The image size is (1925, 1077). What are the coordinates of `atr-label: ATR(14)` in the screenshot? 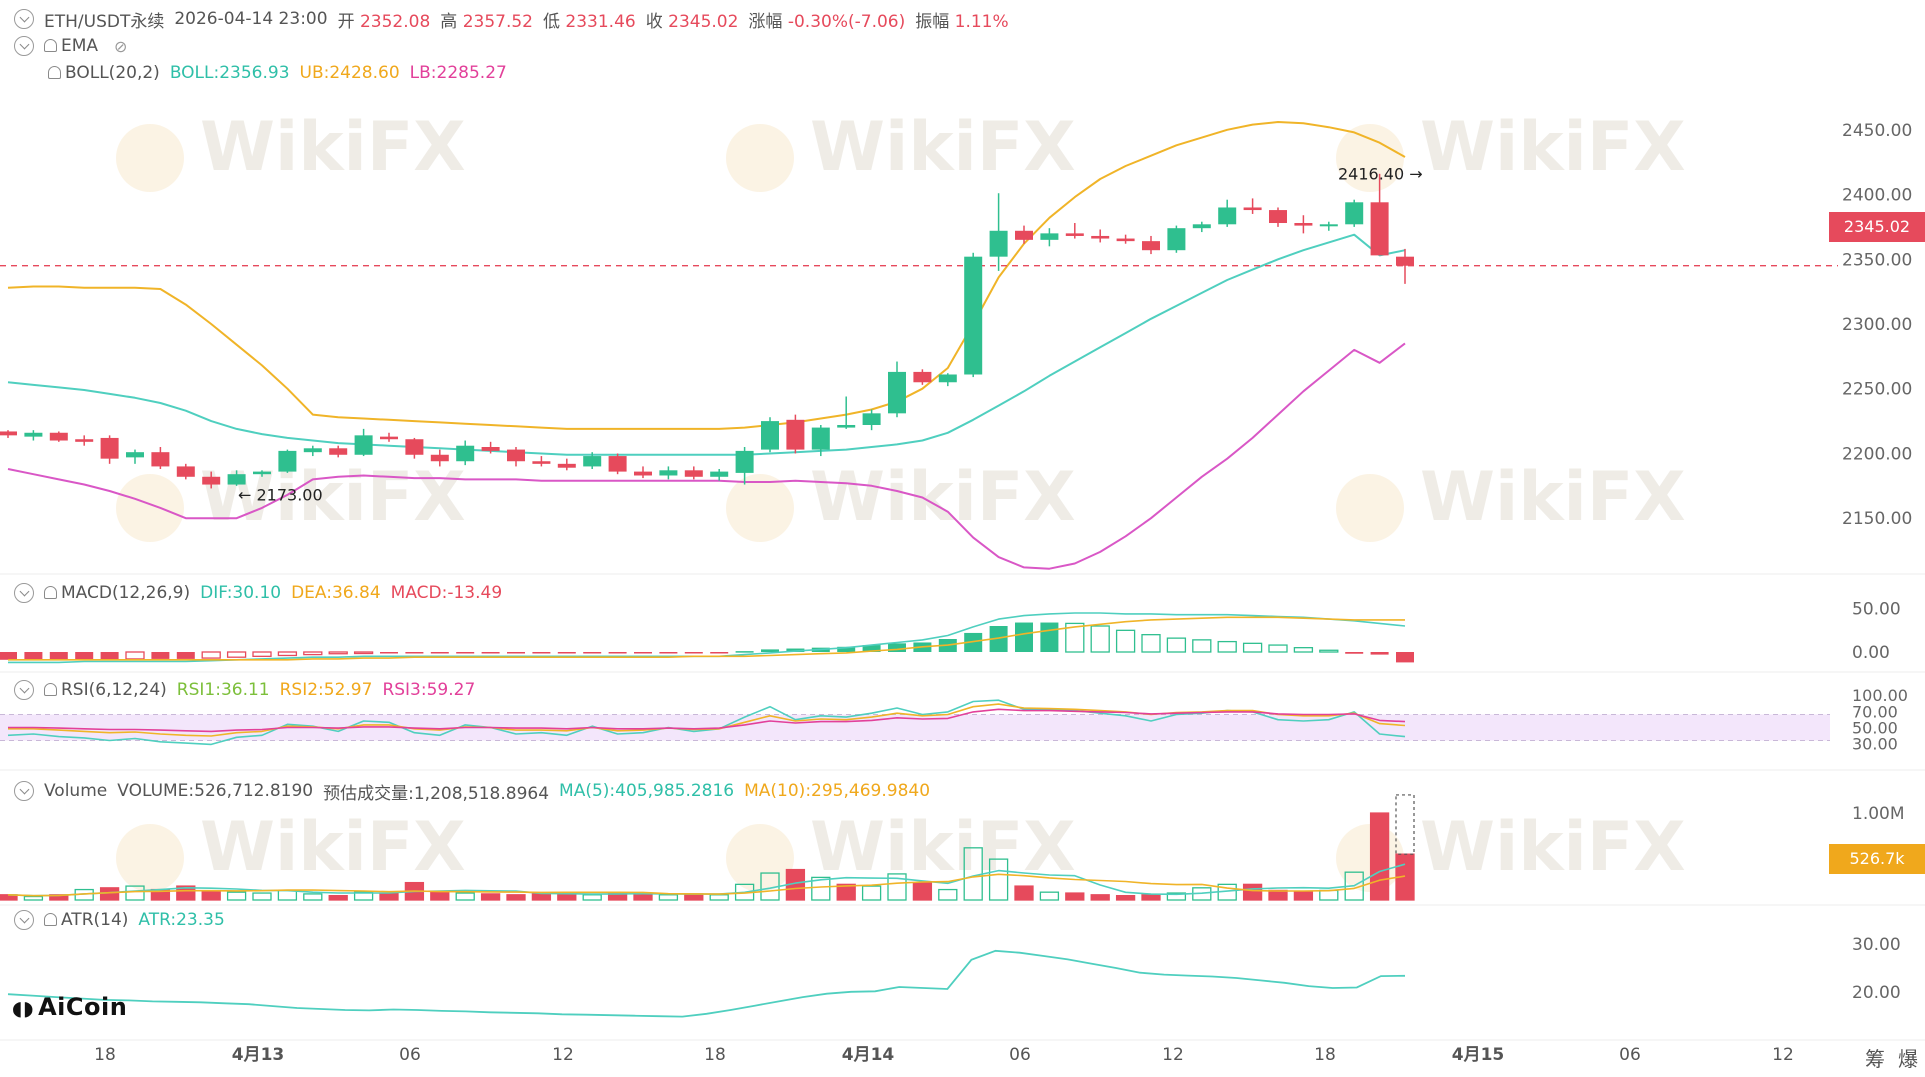 It's located at (95, 920).